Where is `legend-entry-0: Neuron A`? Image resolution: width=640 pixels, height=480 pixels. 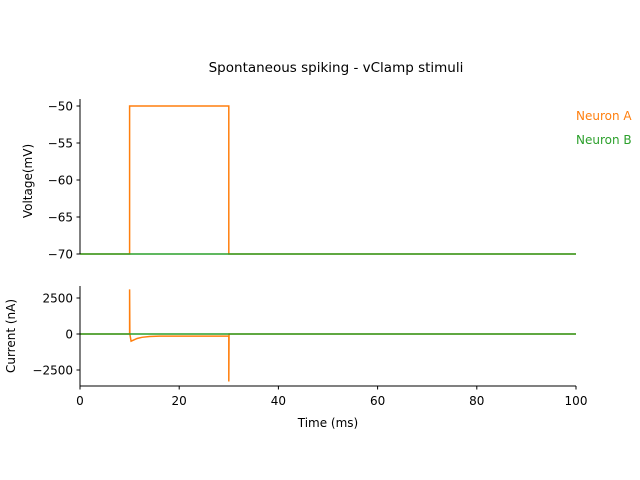
legend-entry-0: Neuron A is located at coordinates (604, 116).